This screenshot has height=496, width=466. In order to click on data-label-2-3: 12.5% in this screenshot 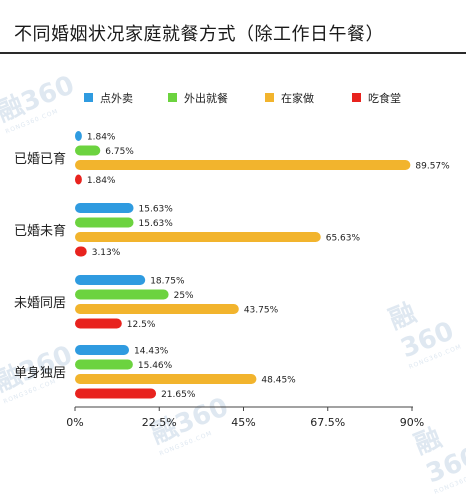, I will do `click(141, 325)`.